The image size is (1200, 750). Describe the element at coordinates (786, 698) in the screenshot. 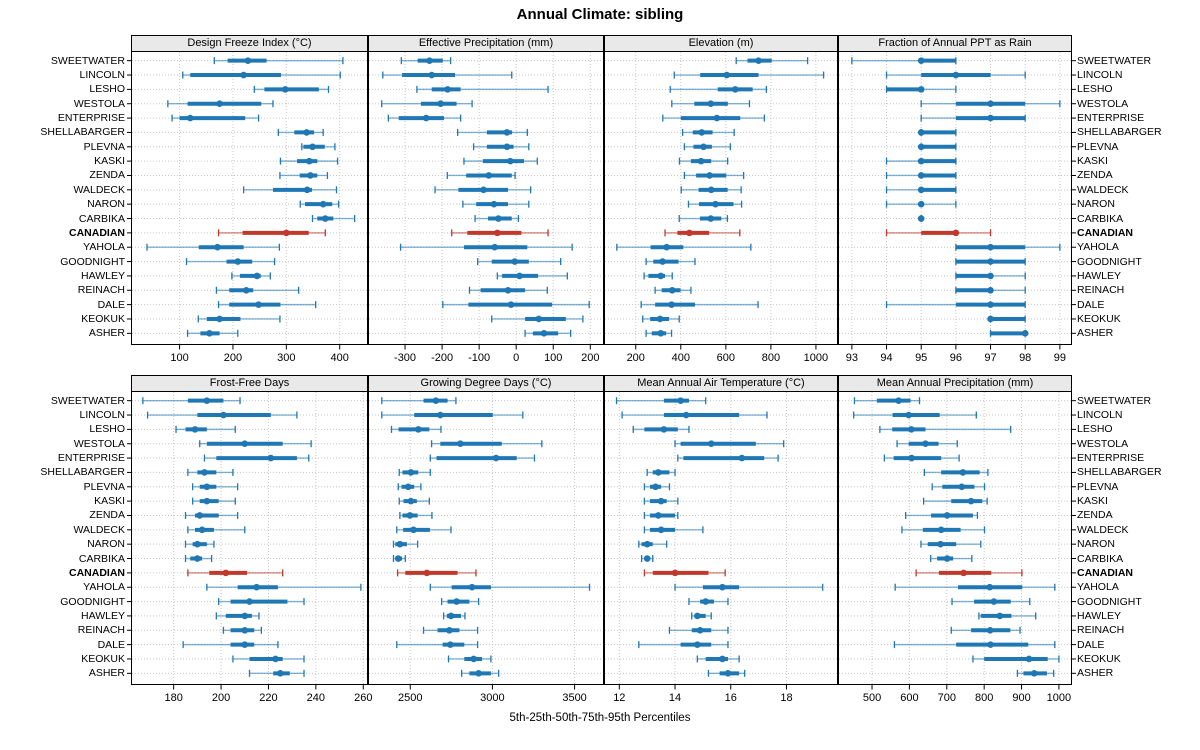

I see `axis-tick-label: 18` at that location.